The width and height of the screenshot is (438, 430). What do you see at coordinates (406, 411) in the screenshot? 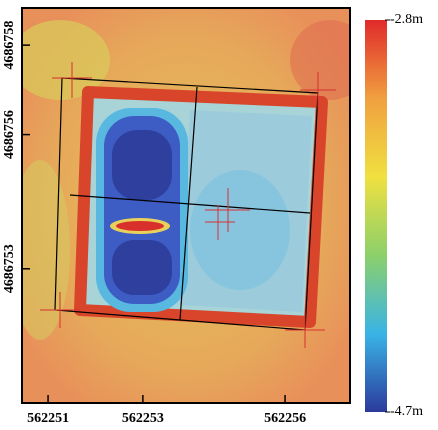
I see `colorbar-label: -4.7m` at bounding box center [406, 411].